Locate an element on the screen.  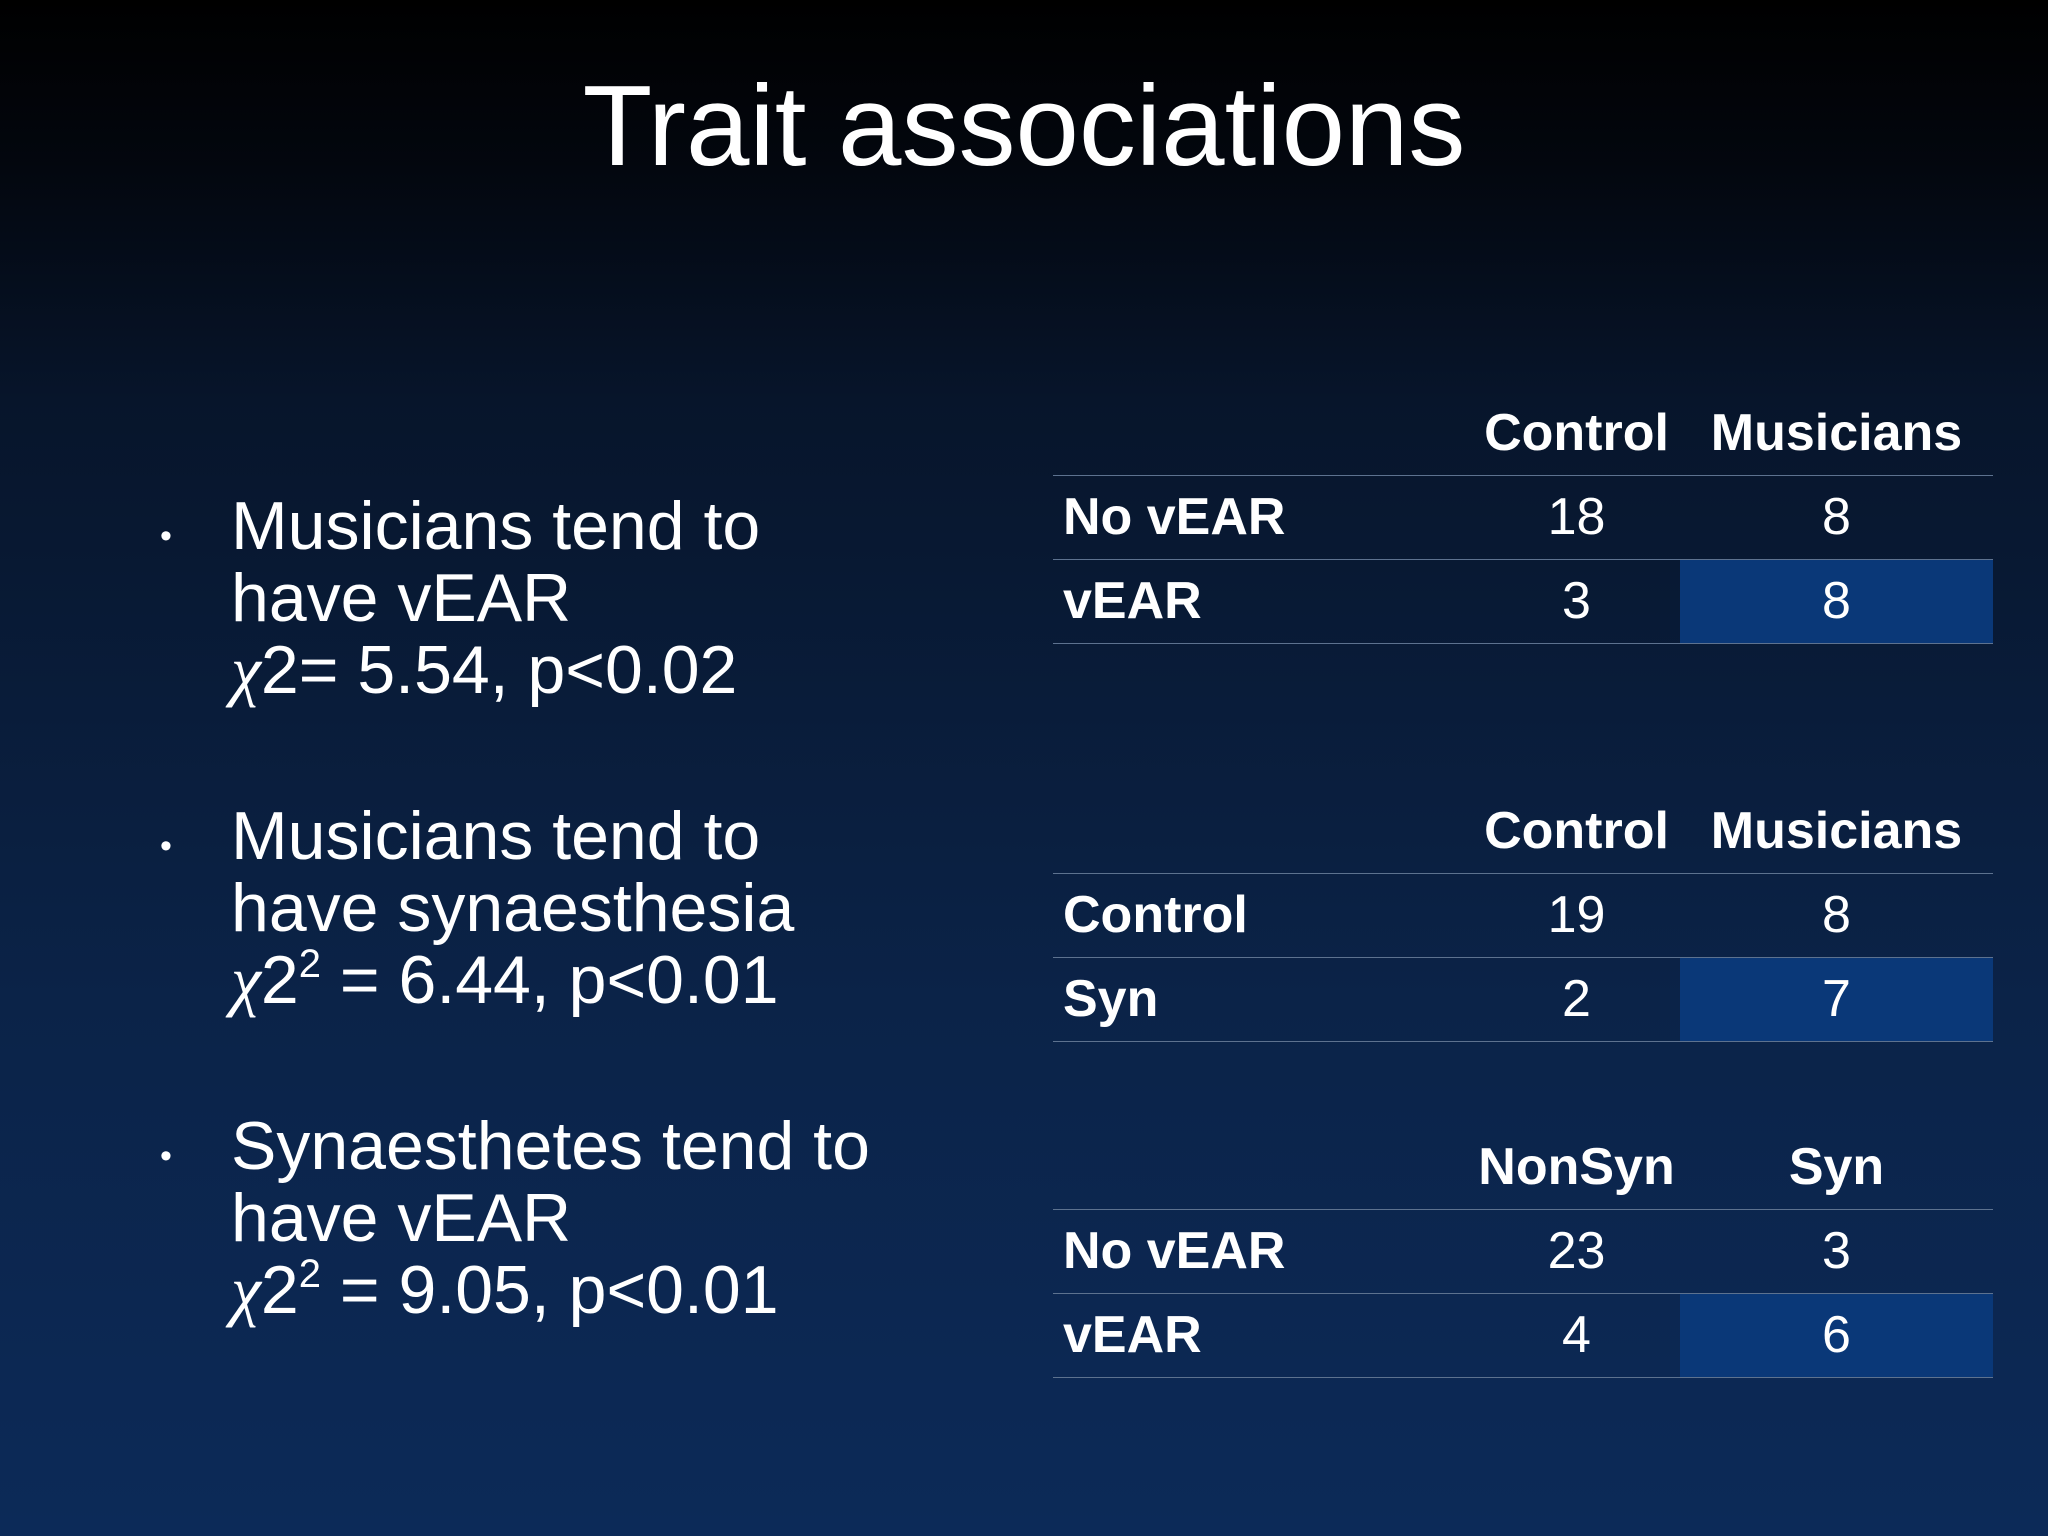
column-header: NonSyn is located at coordinates (1576, 1167).